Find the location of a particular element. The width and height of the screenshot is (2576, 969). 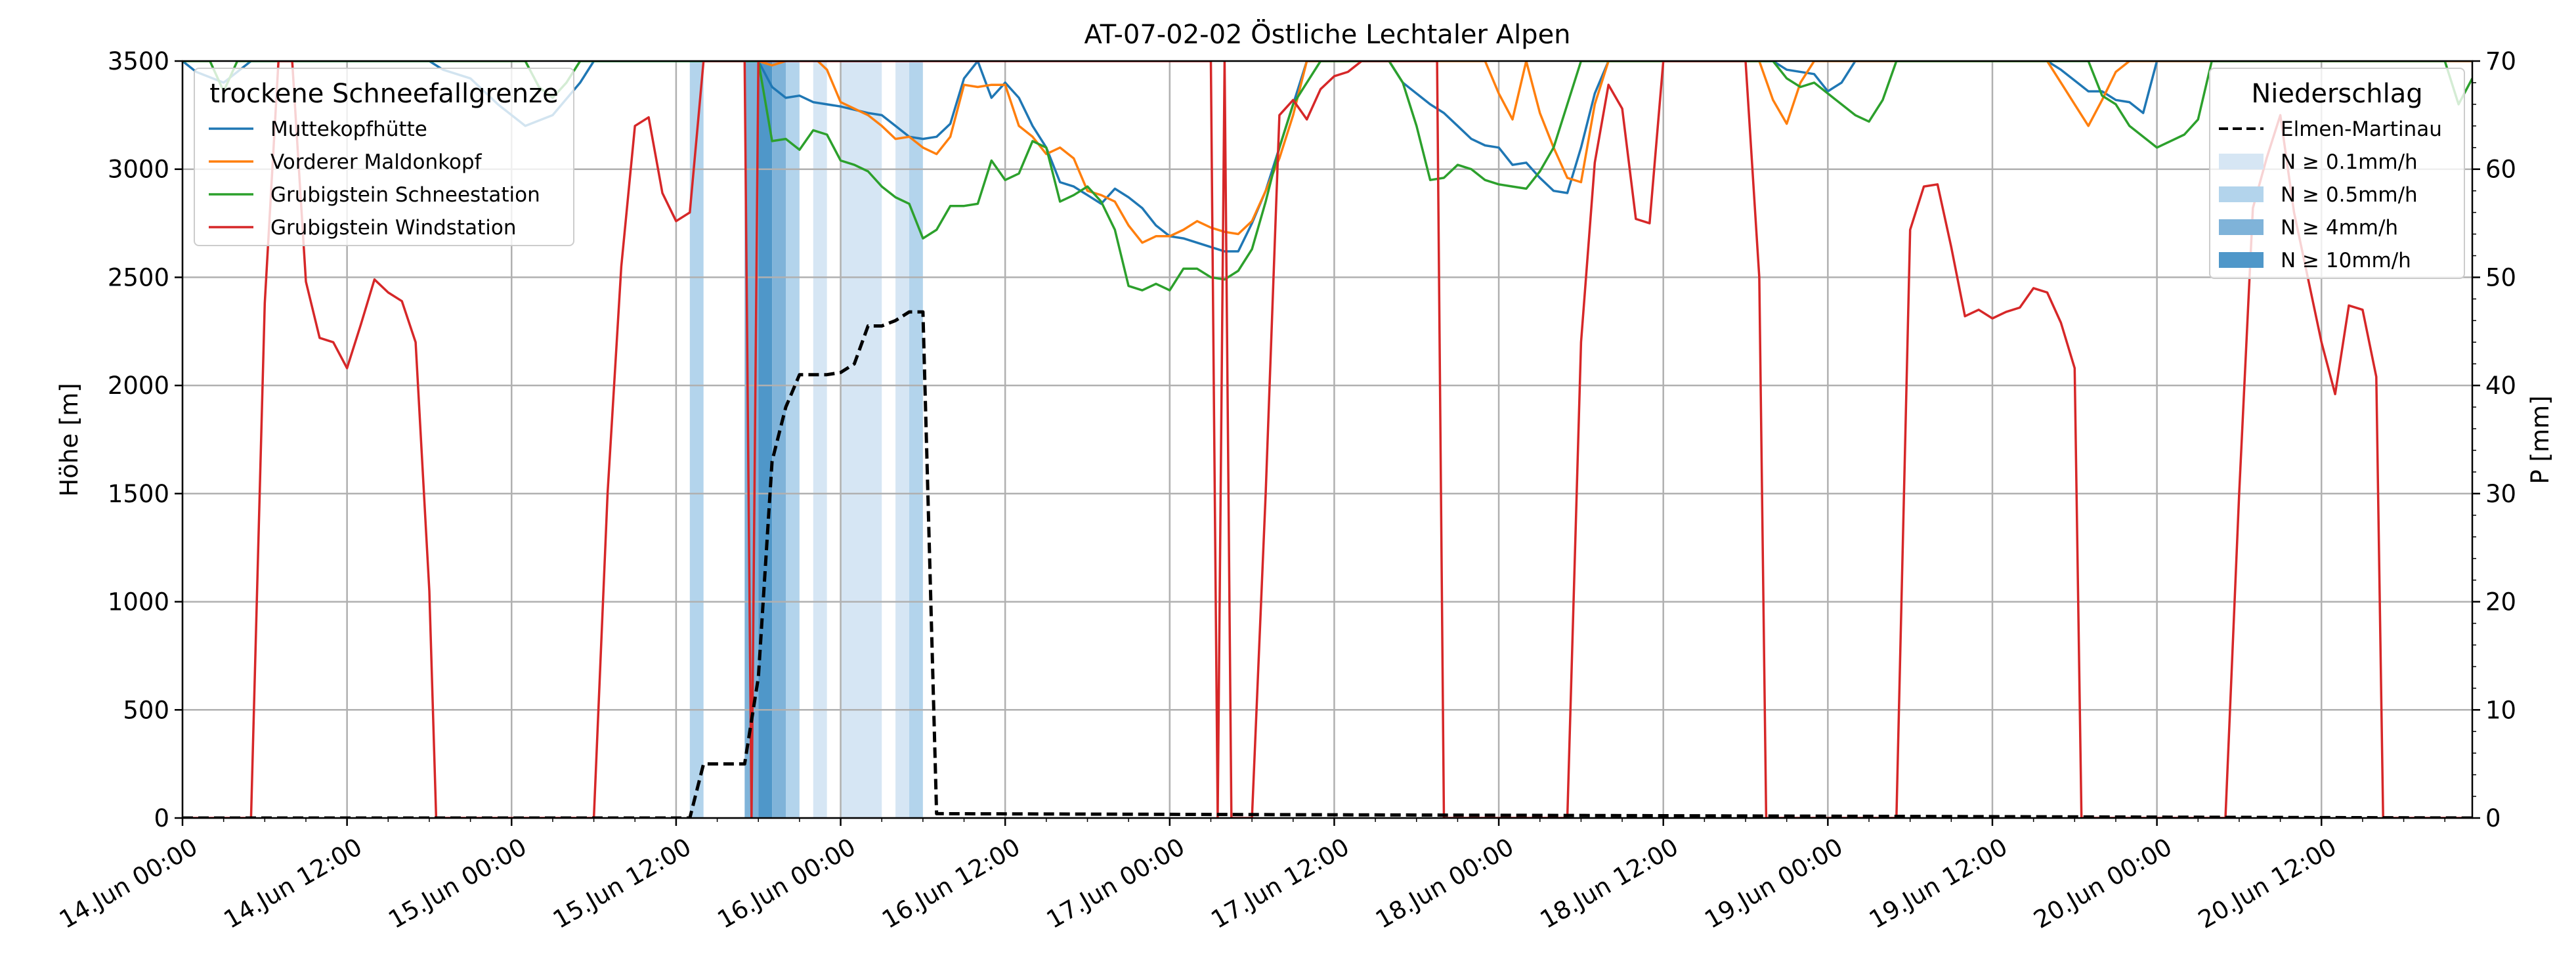

y-tick-label-left-0: 0 is located at coordinates (161, 818).